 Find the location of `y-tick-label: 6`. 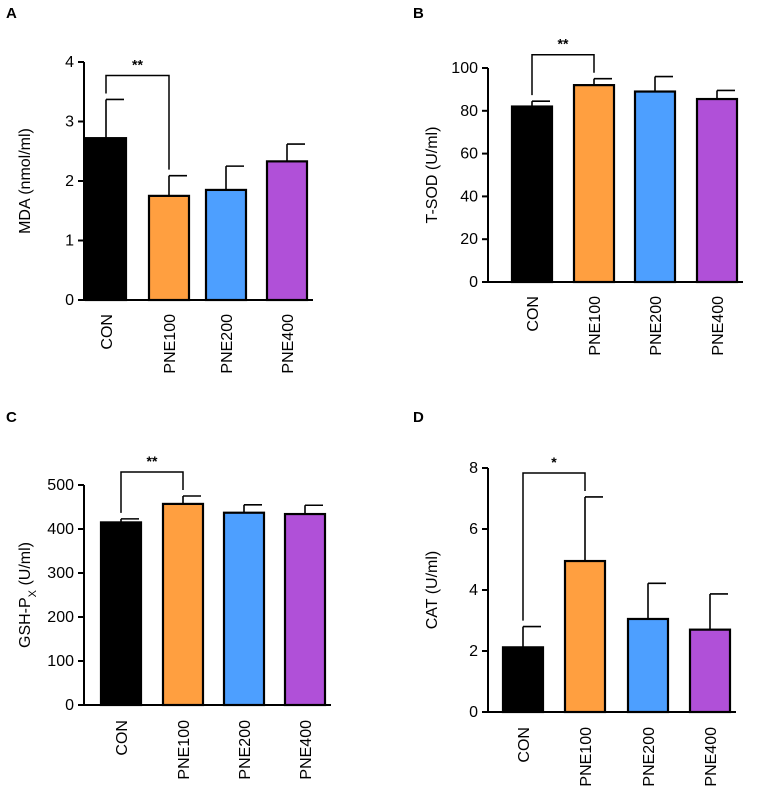

y-tick-label: 6 is located at coordinates (473, 529).